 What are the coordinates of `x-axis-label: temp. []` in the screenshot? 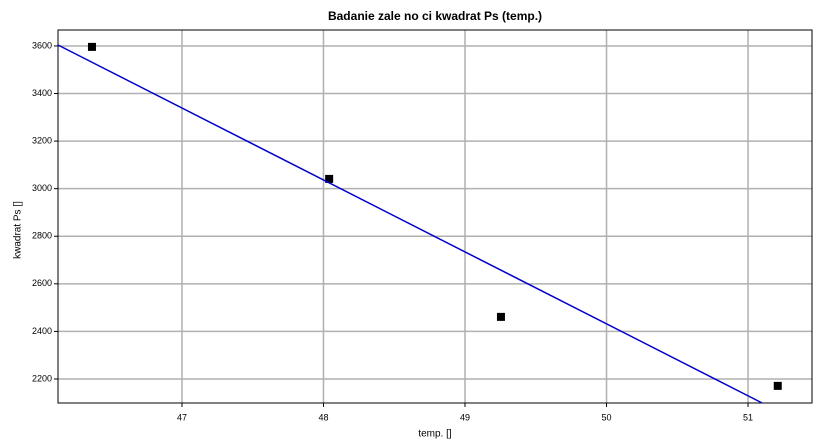 It's located at (435, 434).